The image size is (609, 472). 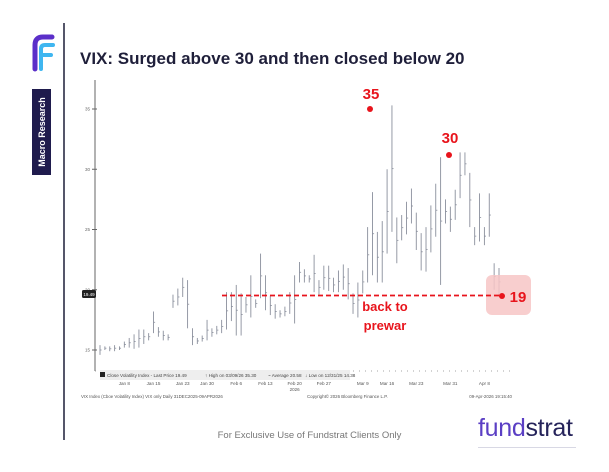 What do you see at coordinates (285, 375) in the screenshot?
I see `legend-average: ~ Average 20.58` at bounding box center [285, 375].